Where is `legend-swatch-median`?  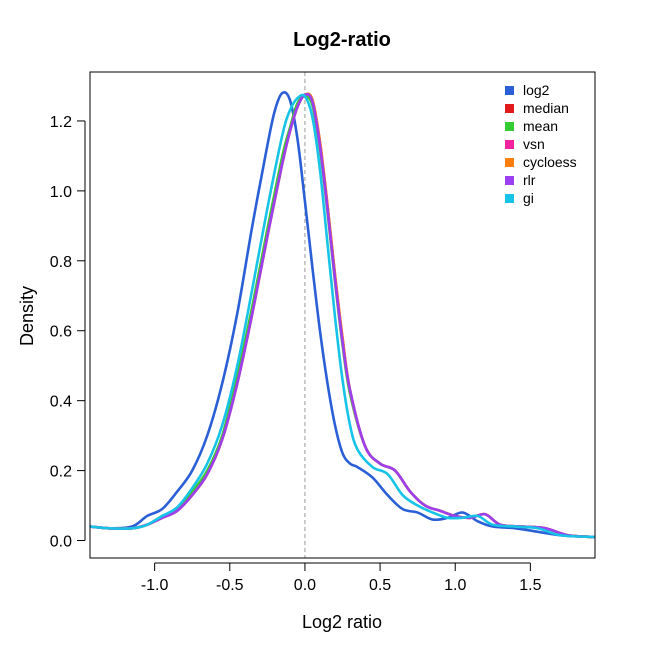
legend-swatch-median is located at coordinates (509, 108).